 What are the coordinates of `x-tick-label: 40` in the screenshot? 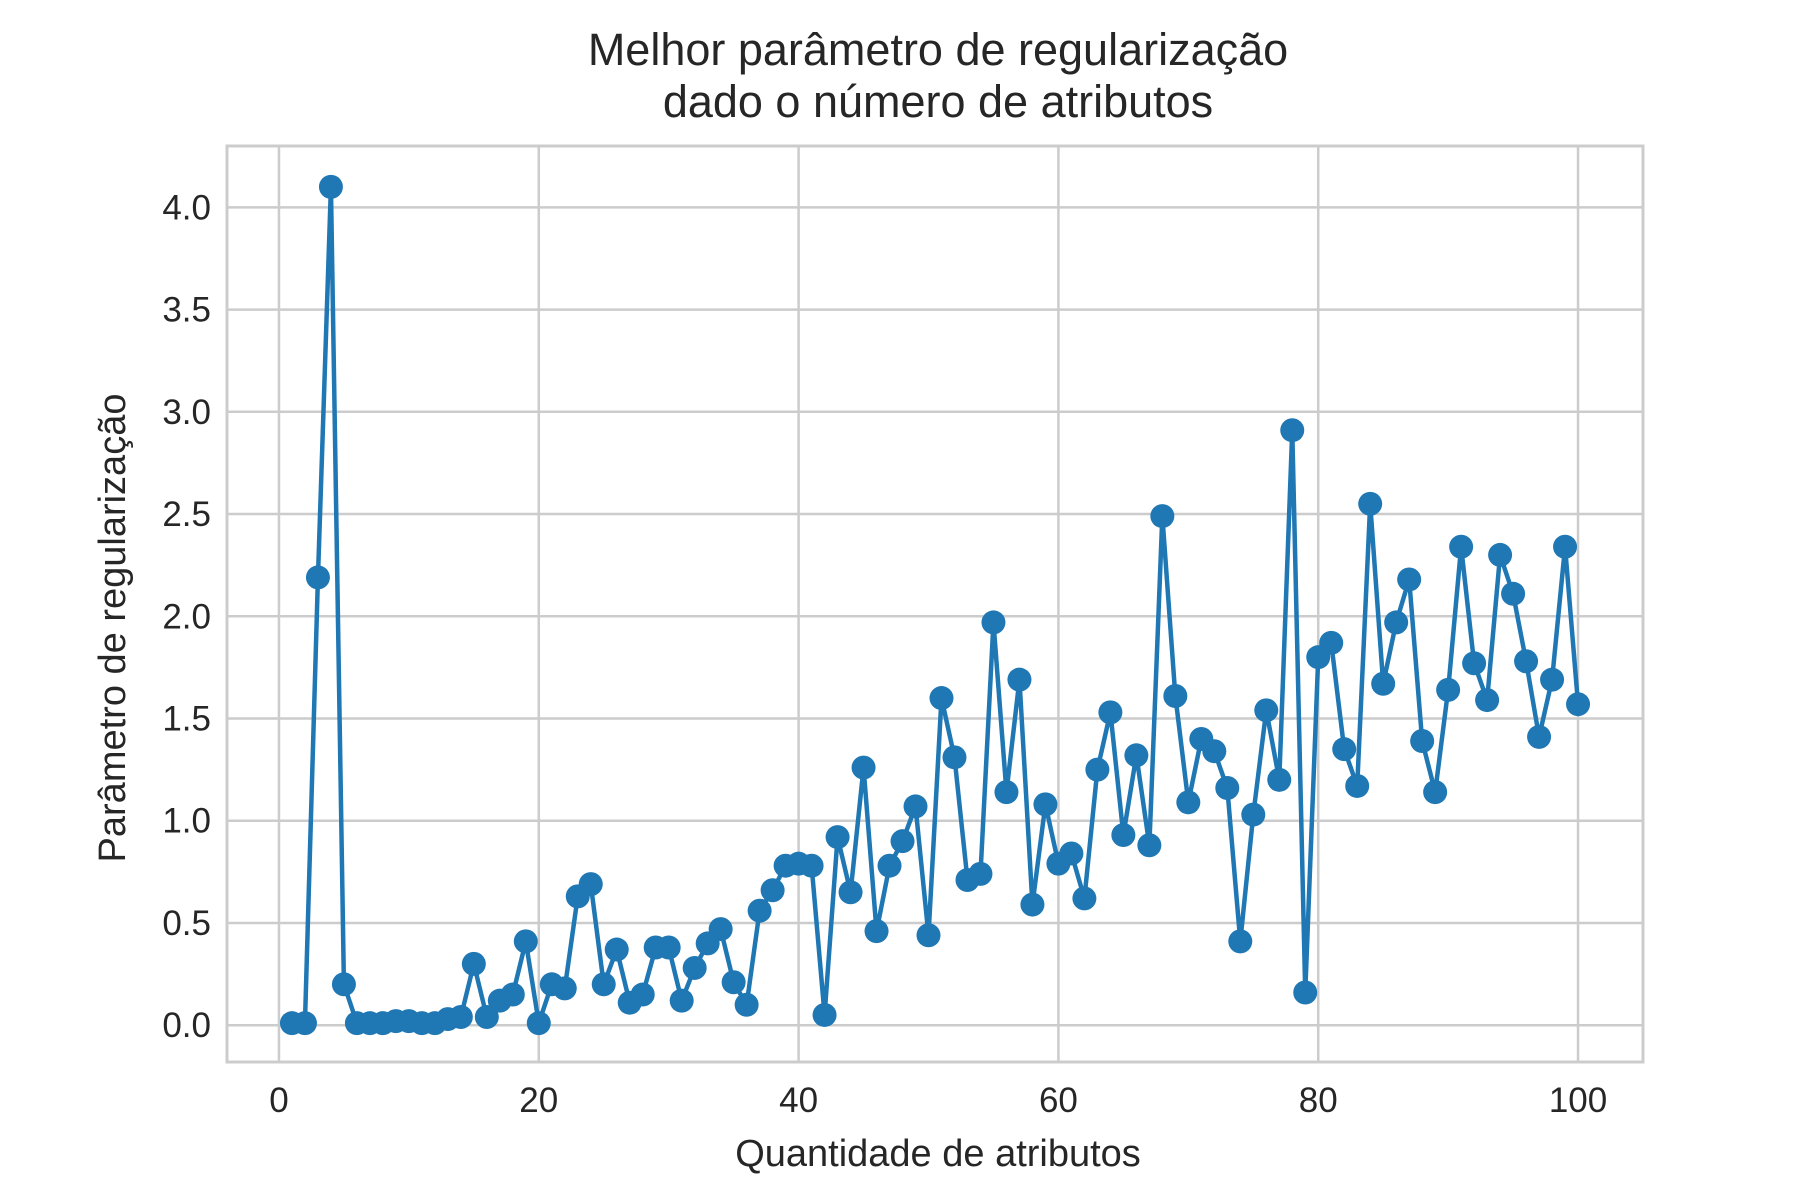 It's located at (798, 1100).